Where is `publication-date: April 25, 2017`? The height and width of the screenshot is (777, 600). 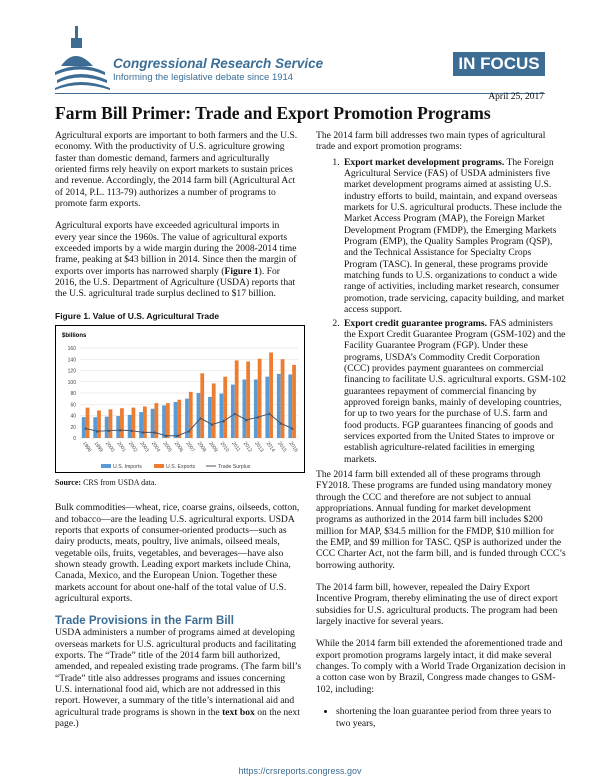
publication-date: April 25, 2017 is located at coordinates (516, 97).